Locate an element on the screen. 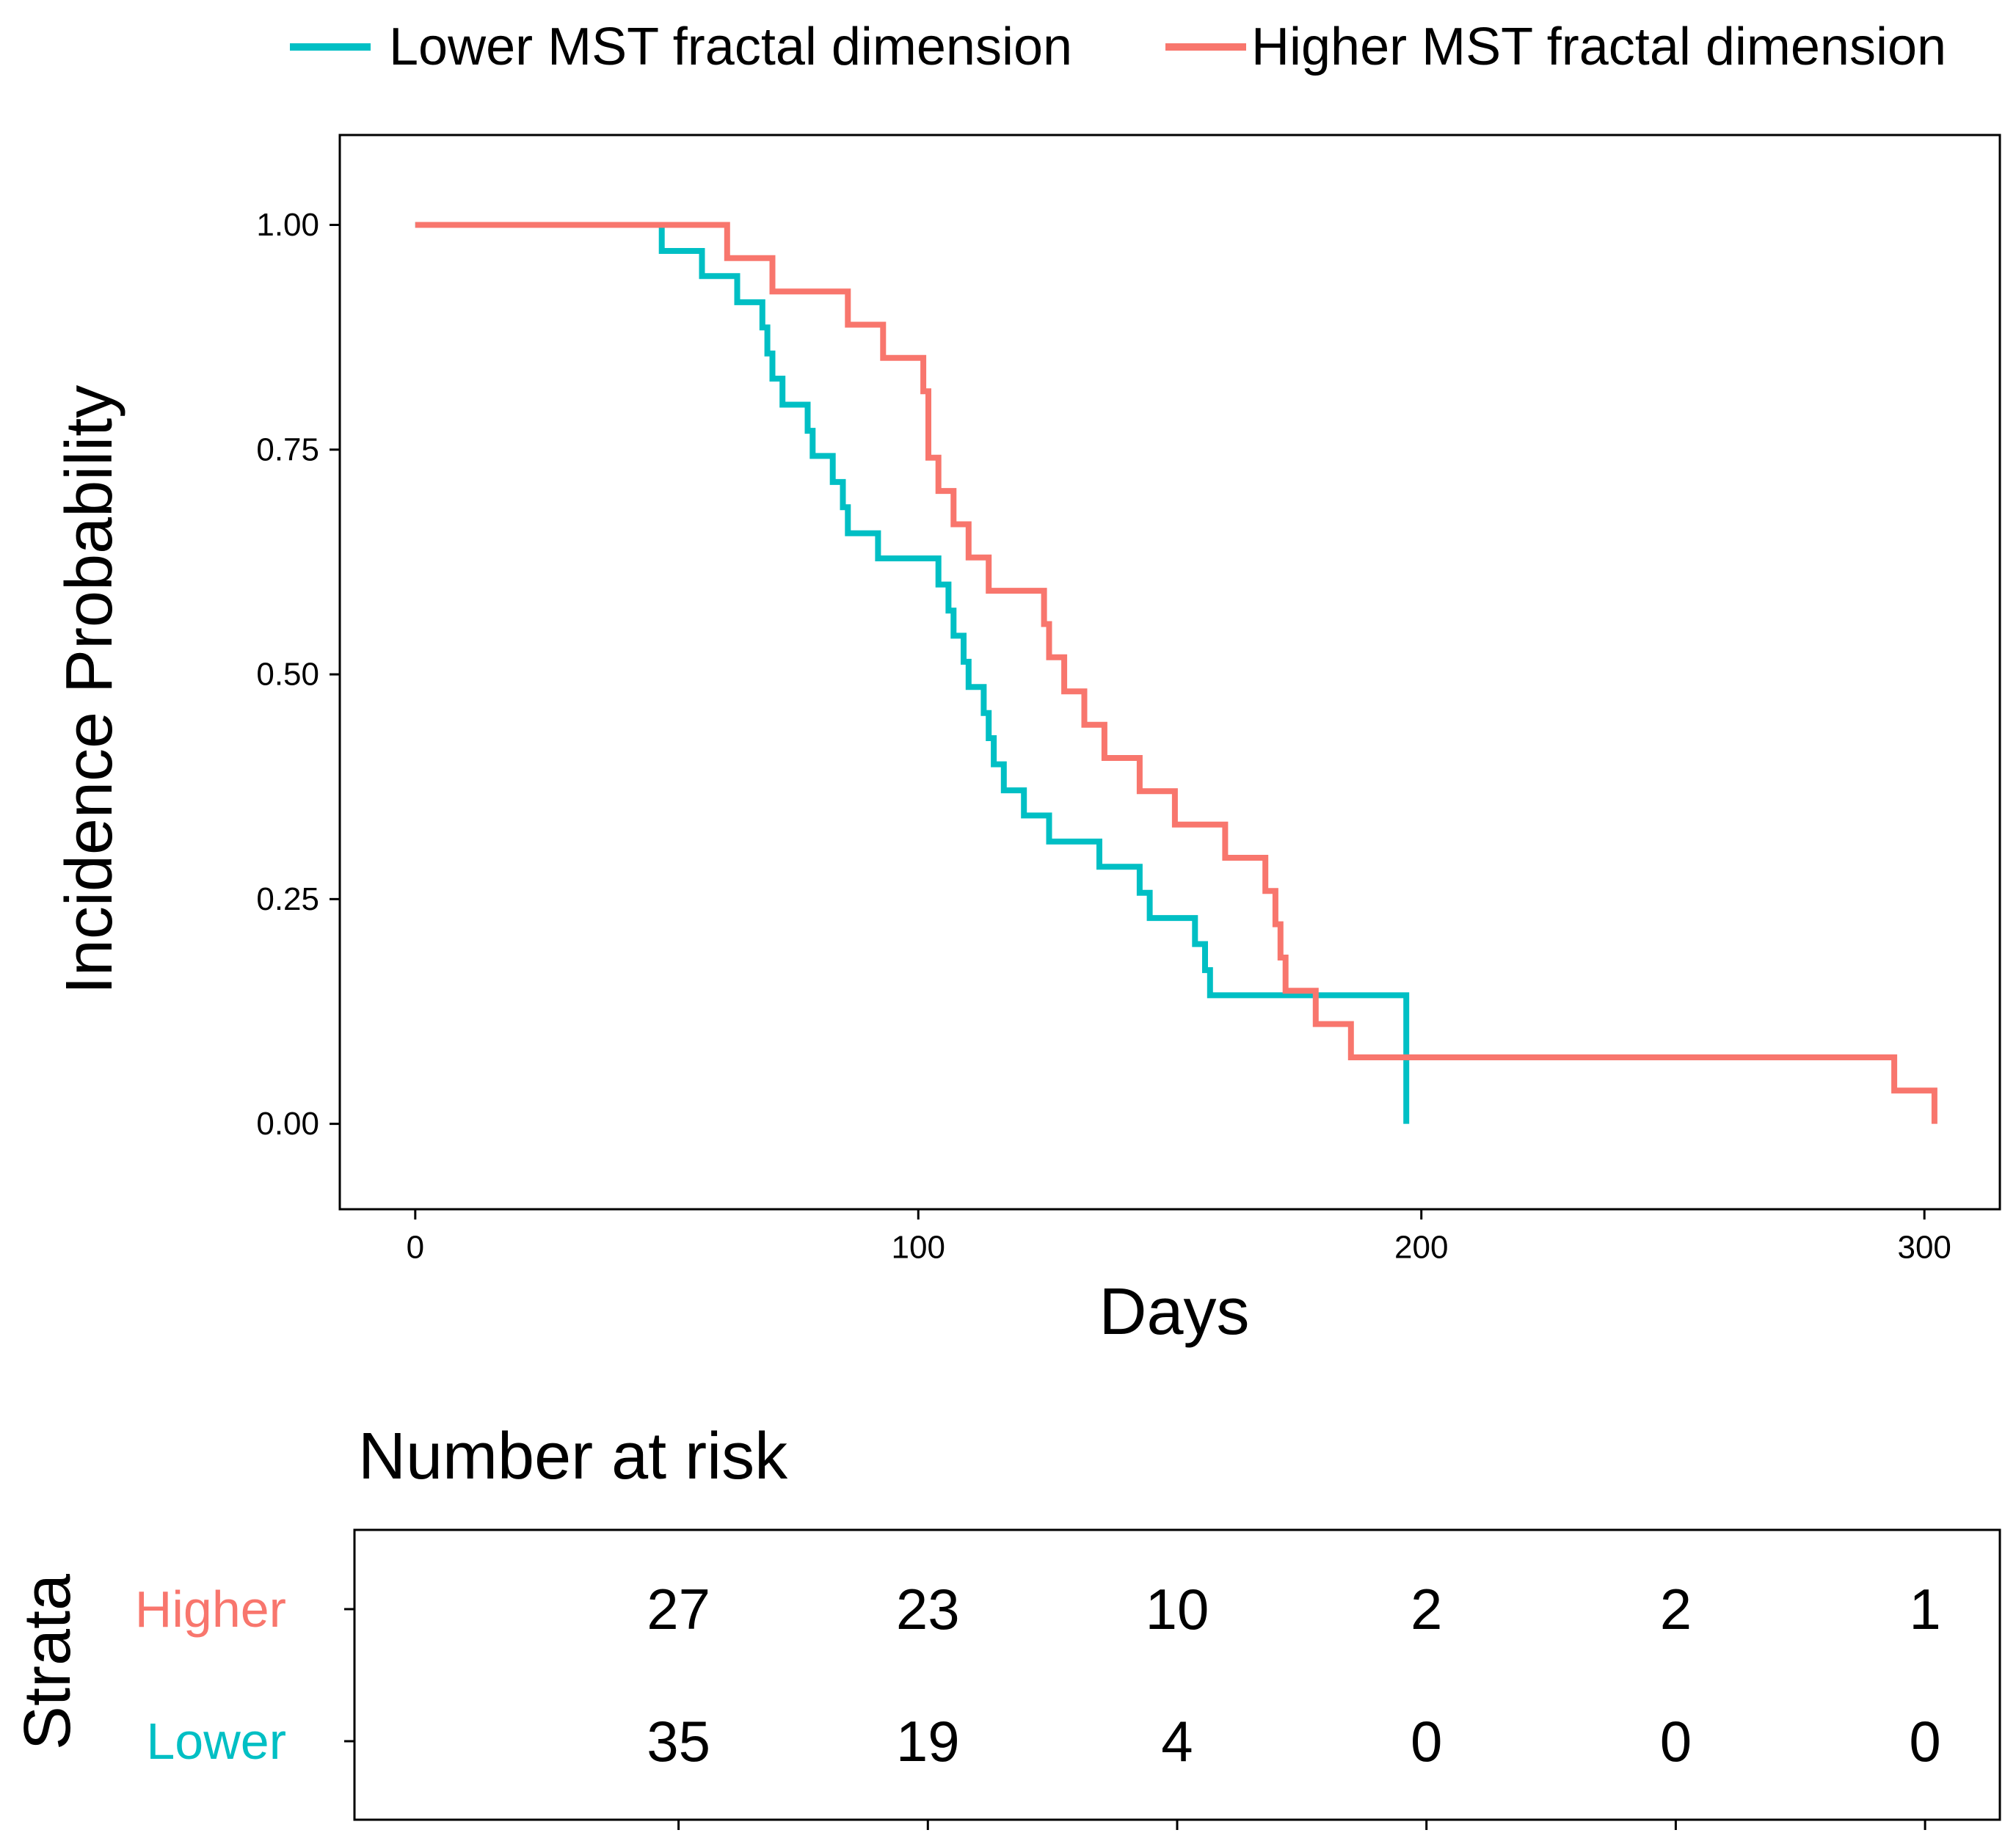 This screenshot has width=2016, height=1841. y-axis-title: Incidence Probability is located at coordinates (89, 690).